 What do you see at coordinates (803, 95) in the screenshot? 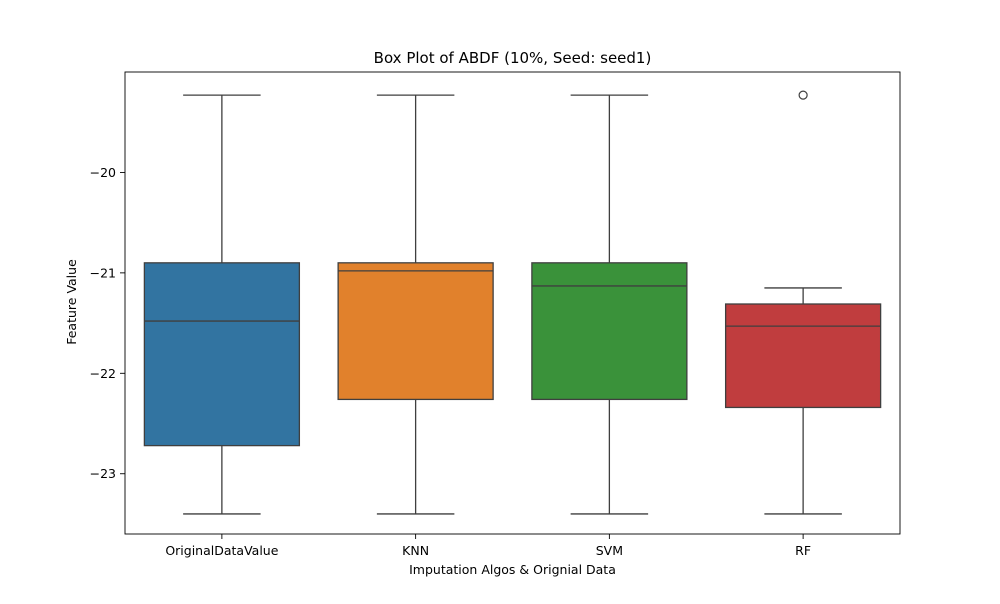
I see `outlier-point` at bounding box center [803, 95].